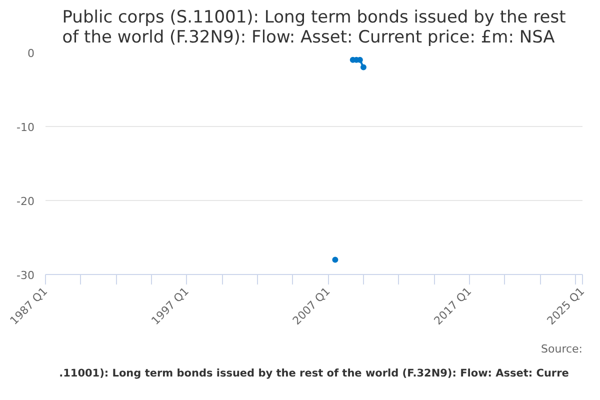  What do you see at coordinates (25, 275) in the screenshot?
I see `y-tick-label: -30` at bounding box center [25, 275].